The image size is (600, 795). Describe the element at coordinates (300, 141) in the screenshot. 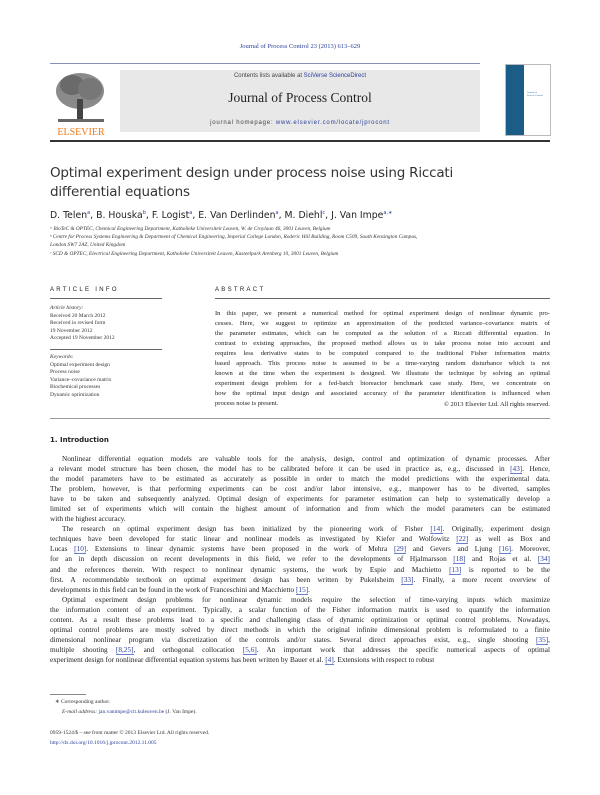

I see `header-bottom-rule` at that location.